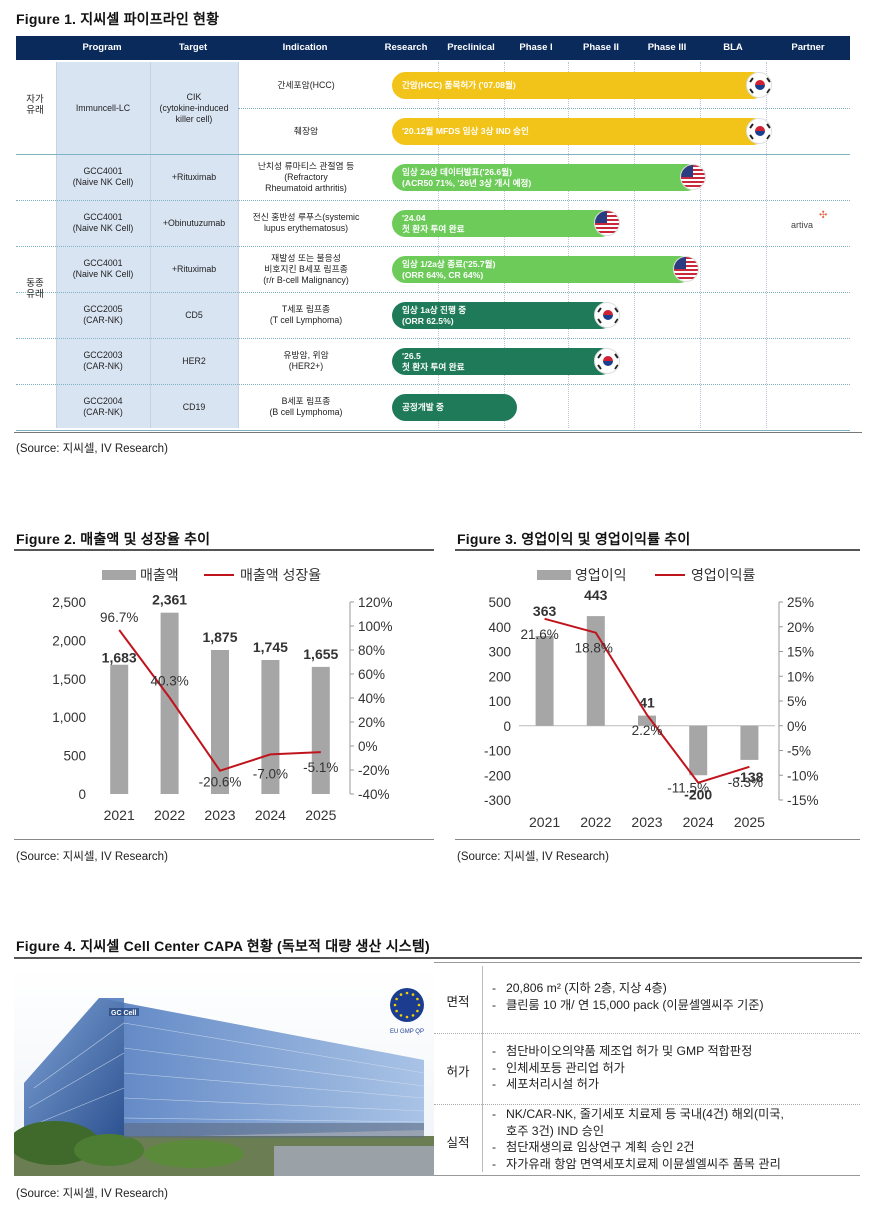  I want to click on right-axis-tick: 120%, so click(375, 602).